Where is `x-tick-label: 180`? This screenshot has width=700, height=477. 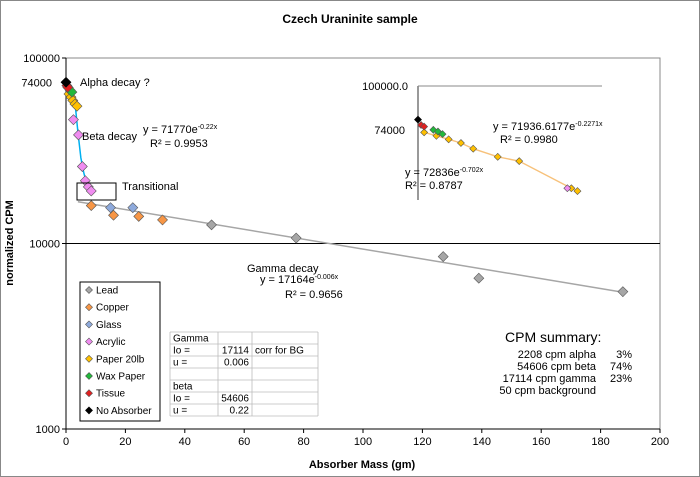
x-tick-label: 180 is located at coordinates (600, 442).